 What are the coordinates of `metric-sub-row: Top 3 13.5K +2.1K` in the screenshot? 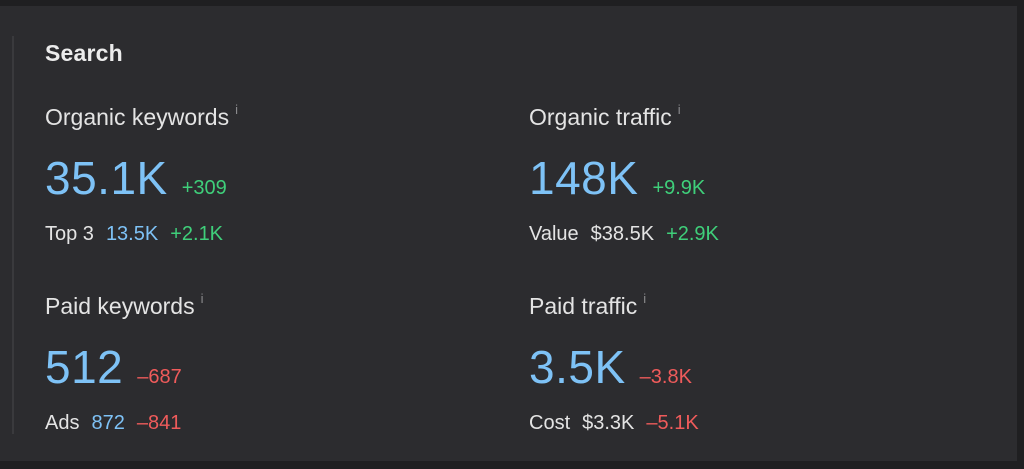 It's located at (134, 234).